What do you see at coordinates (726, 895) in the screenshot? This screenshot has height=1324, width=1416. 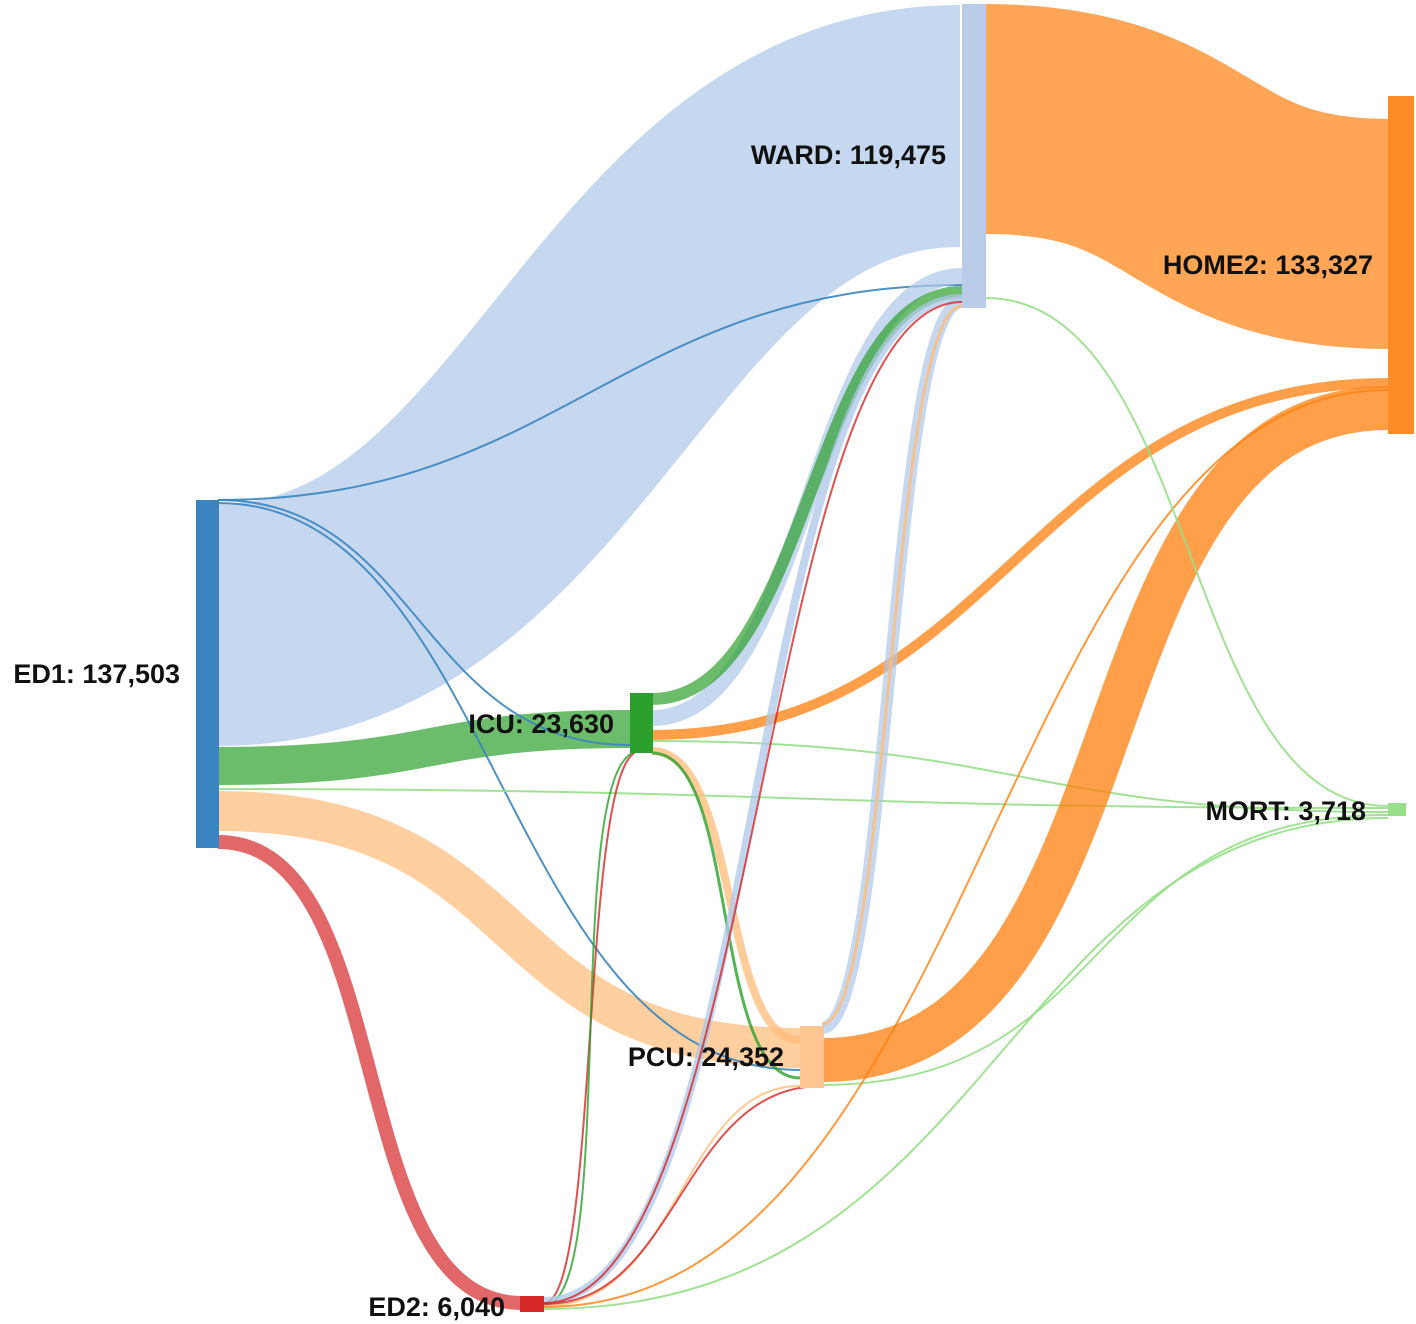 I see `link-icu-pcu` at bounding box center [726, 895].